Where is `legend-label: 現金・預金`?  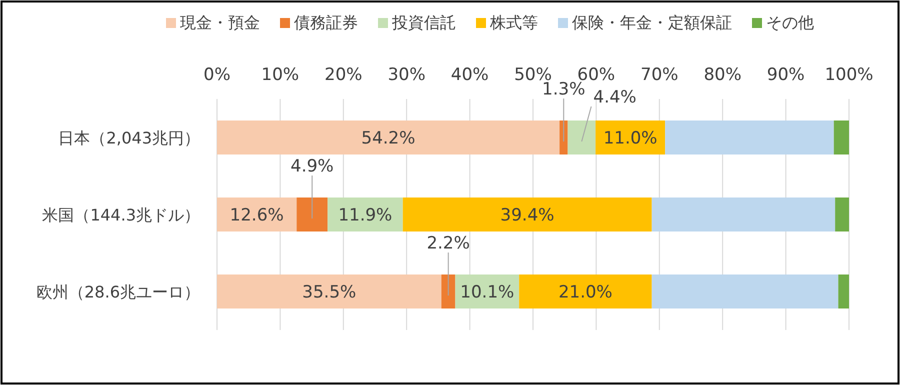
legend-label: 現金・預金 is located at coordinates (220, 22).